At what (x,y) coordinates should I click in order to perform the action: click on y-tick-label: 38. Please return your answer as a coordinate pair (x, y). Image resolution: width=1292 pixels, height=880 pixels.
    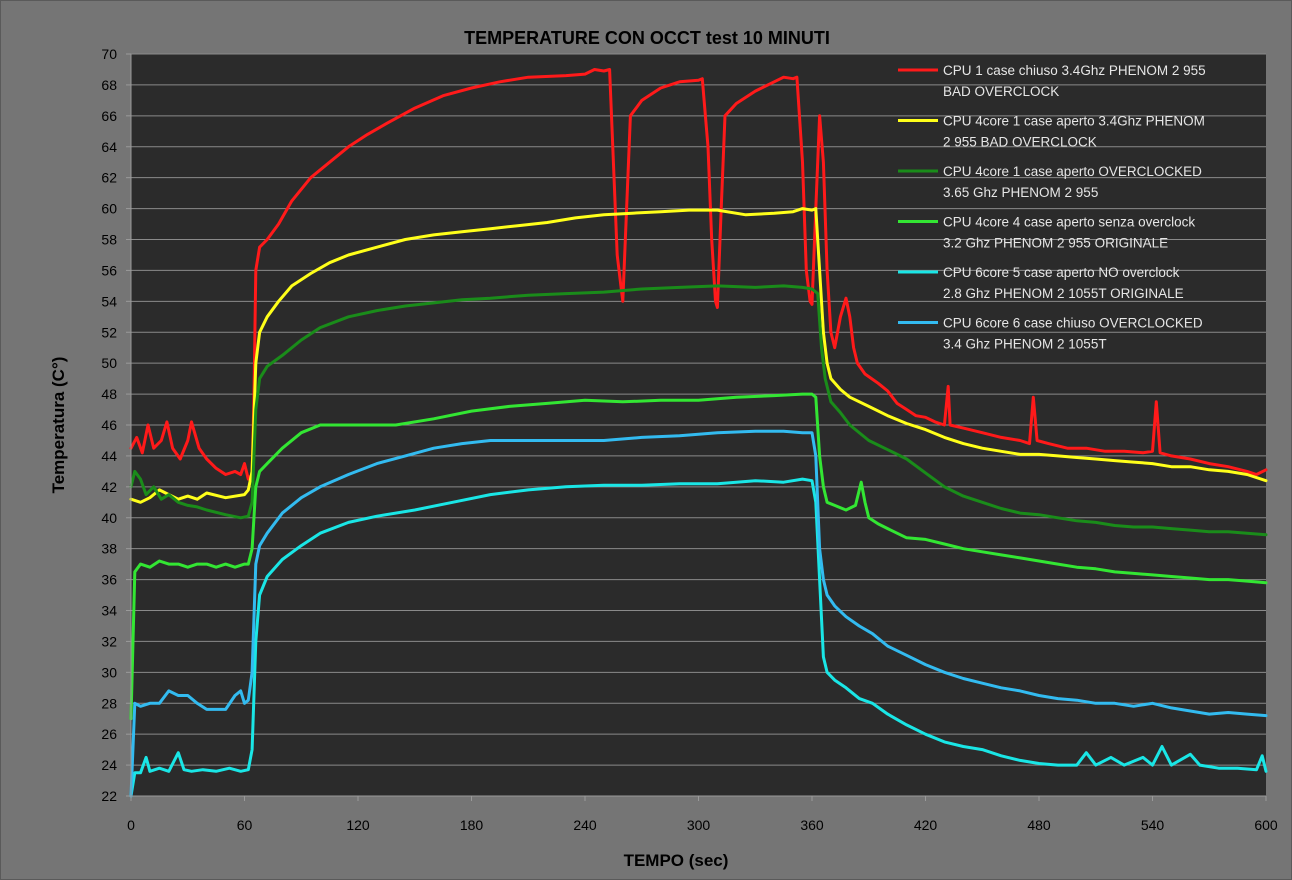
    Looking at the image, I should click on (109, 549).